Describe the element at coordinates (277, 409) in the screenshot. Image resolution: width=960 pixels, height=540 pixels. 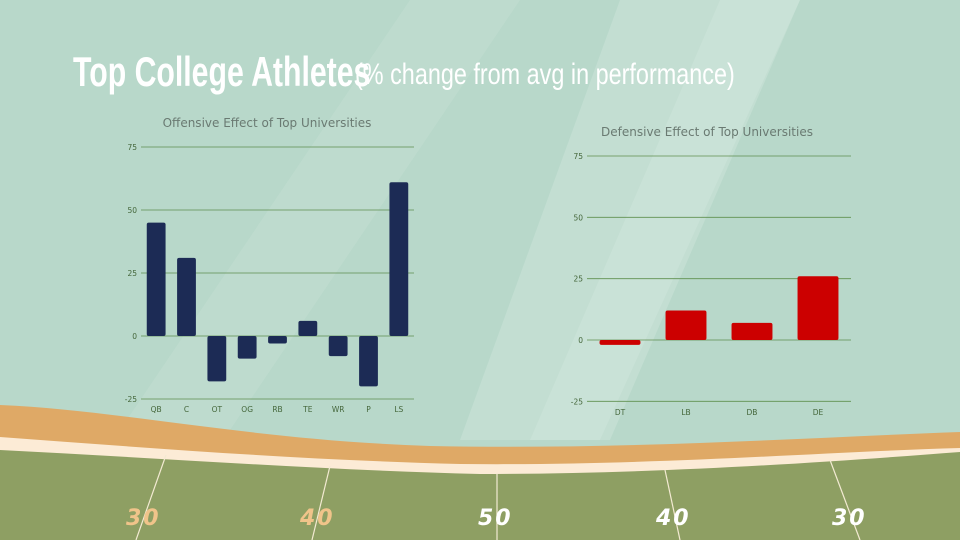
I see `x-tick-label: RB` at that location.